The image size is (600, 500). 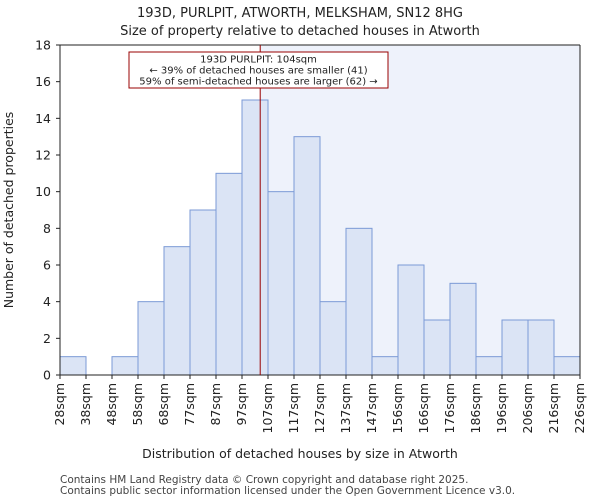 What do you see at coordinates (345, 408) in the screenshot?
I see `x-tick-label-137sqm: 137sqm` at bounding box center [345, 408].